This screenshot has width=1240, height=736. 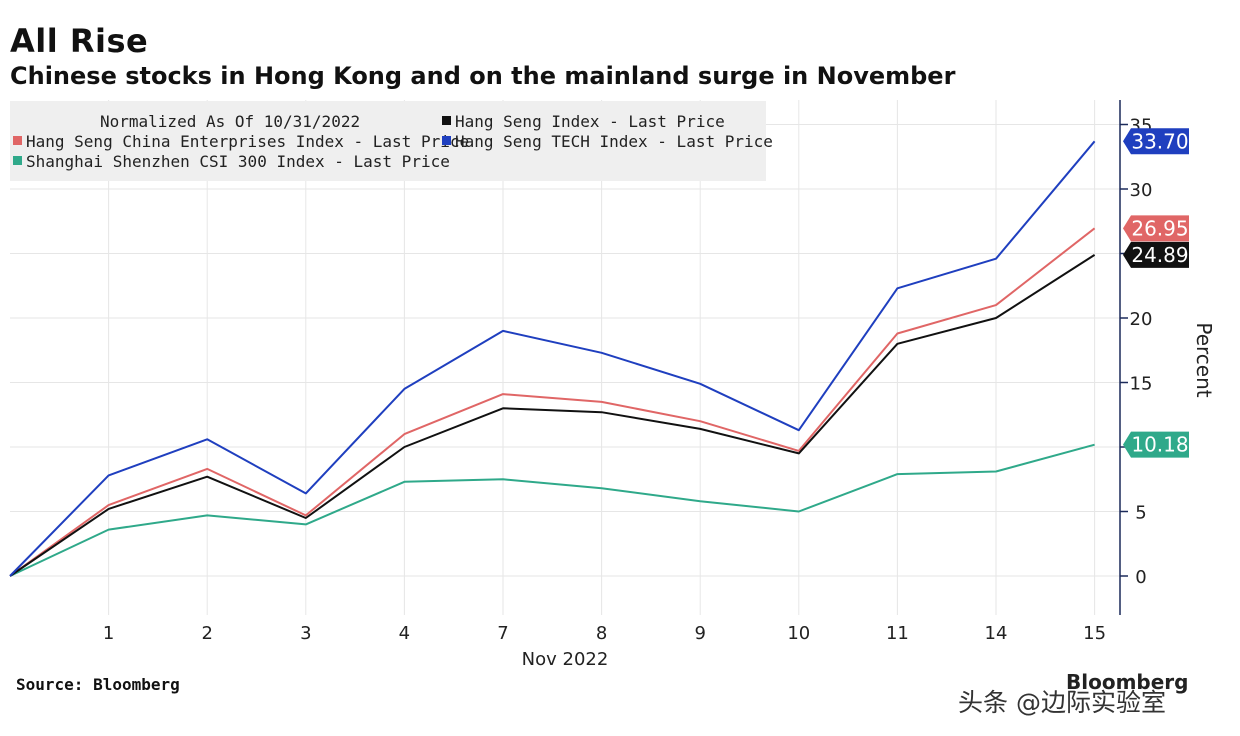 I want to click on legend-title: Normalized As Of 10/31/2022, so click(x=230, y=121).